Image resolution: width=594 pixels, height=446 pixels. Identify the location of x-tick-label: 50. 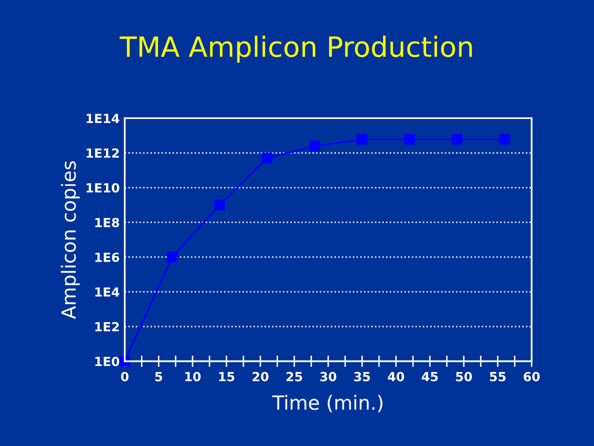
(464, 377).